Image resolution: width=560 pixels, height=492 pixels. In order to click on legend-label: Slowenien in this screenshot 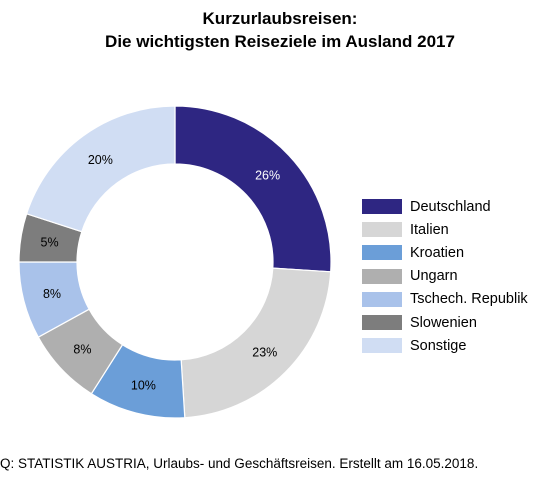, I will do `click(443, 322)`.